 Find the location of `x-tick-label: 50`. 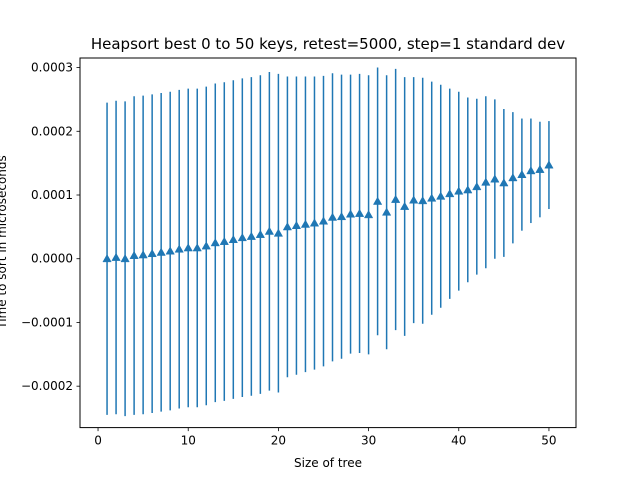

x-tick-label: 50 is located at coordinates (548, 441).